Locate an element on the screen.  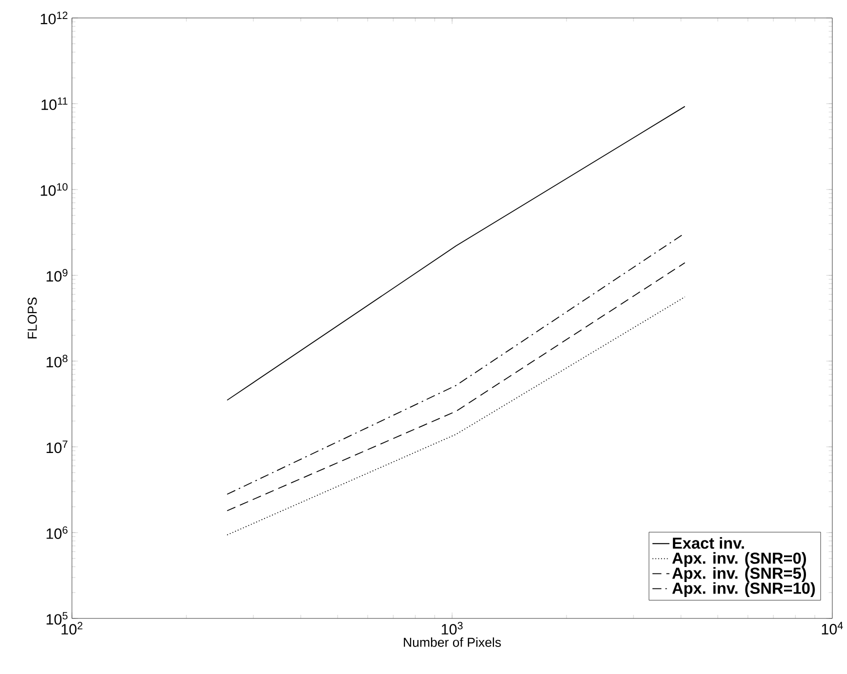
y-tick-label: 10$^{8}$ is located at coordinates (57, 361).